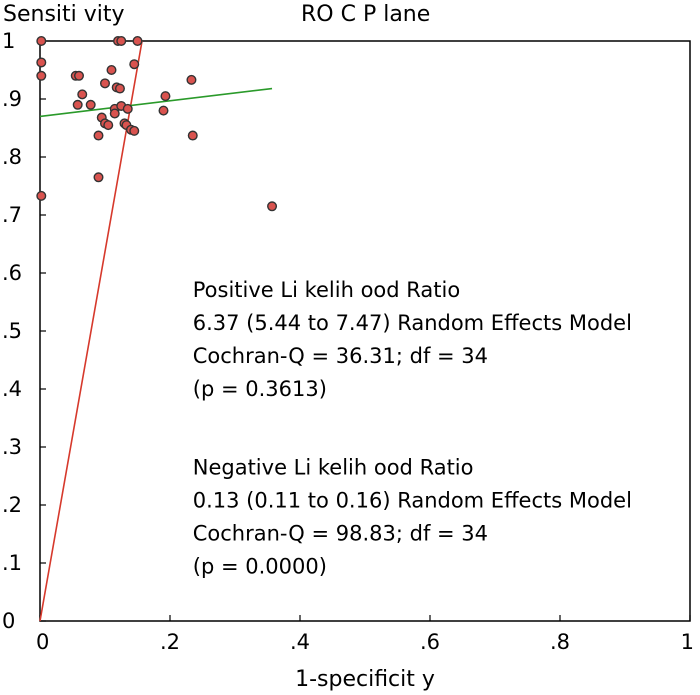 This screenshot has height=695, width=700. What do you see at coordinates (12, 215) in the screenshot?
I see `y-tick-label: .7` at bounding box center [12, 215].